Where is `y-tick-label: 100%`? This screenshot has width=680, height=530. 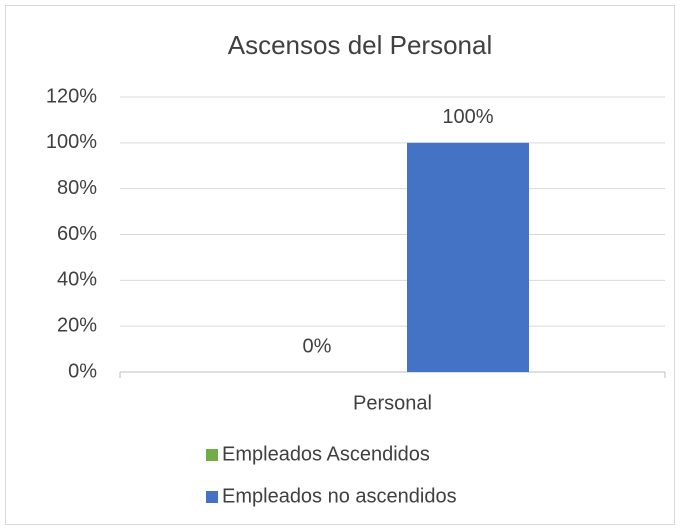 y-tick-label: 100% is located at coordinates (71, 142).